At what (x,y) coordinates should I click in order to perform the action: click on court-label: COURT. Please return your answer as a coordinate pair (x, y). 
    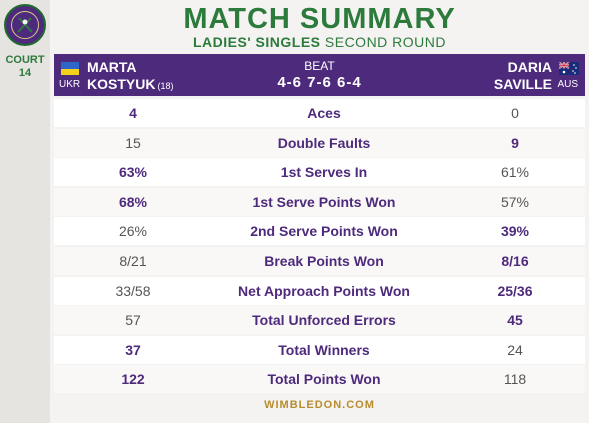
    Looking at the image, I should click on (25, 60).